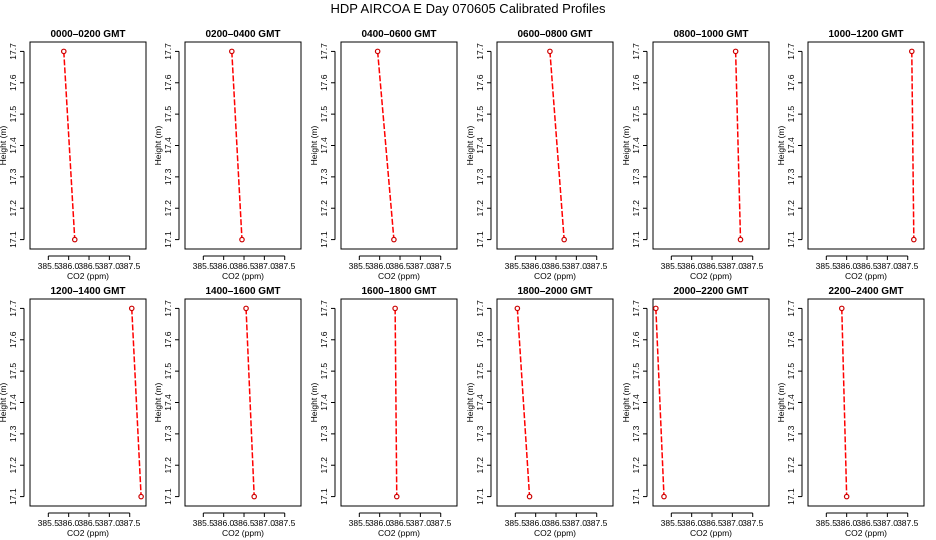 Image resolution: width=936 pixels, height=540 pixels. I want to click on panel-title: 2200–2400 GMT, so click(865, 291).